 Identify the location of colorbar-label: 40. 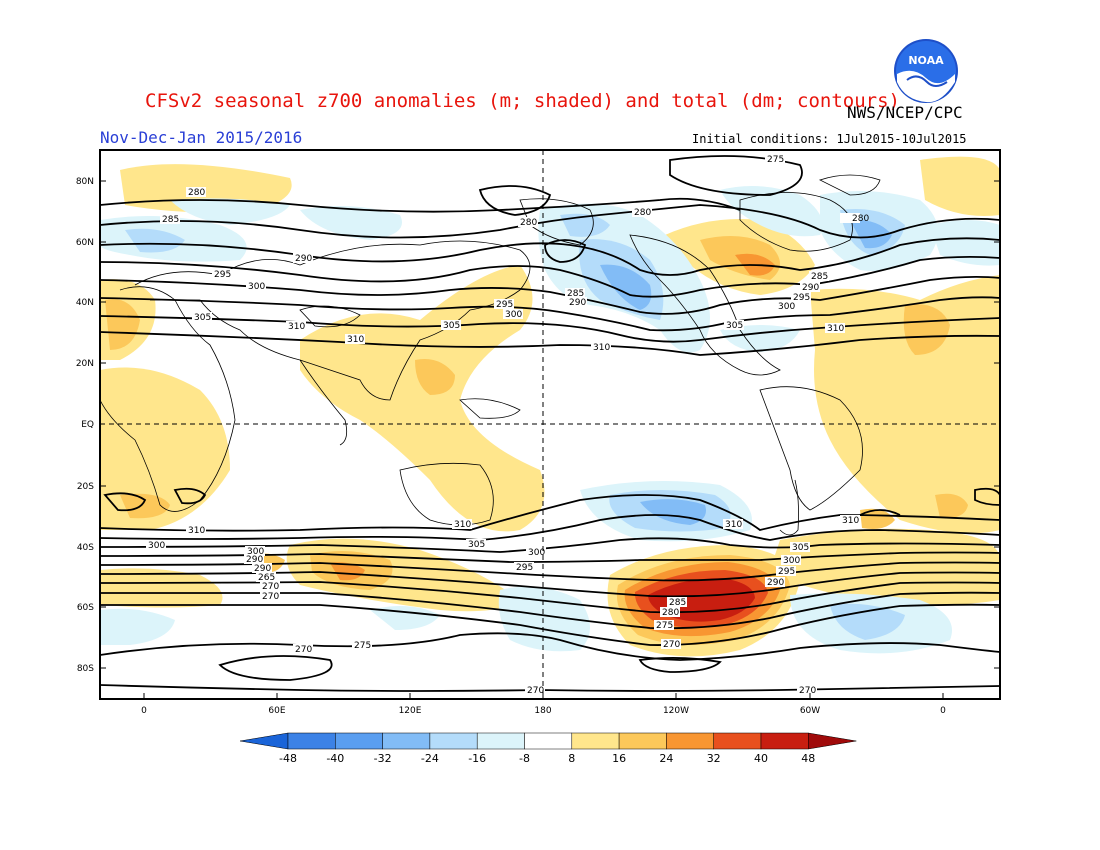
(761, 758).